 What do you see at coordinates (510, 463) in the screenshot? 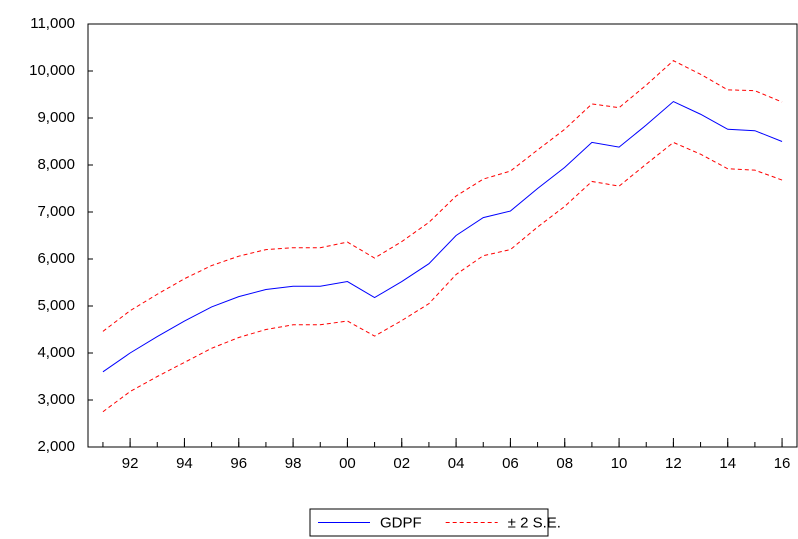
I see `x-tick-label: 06` at bounding box center [510, 463].